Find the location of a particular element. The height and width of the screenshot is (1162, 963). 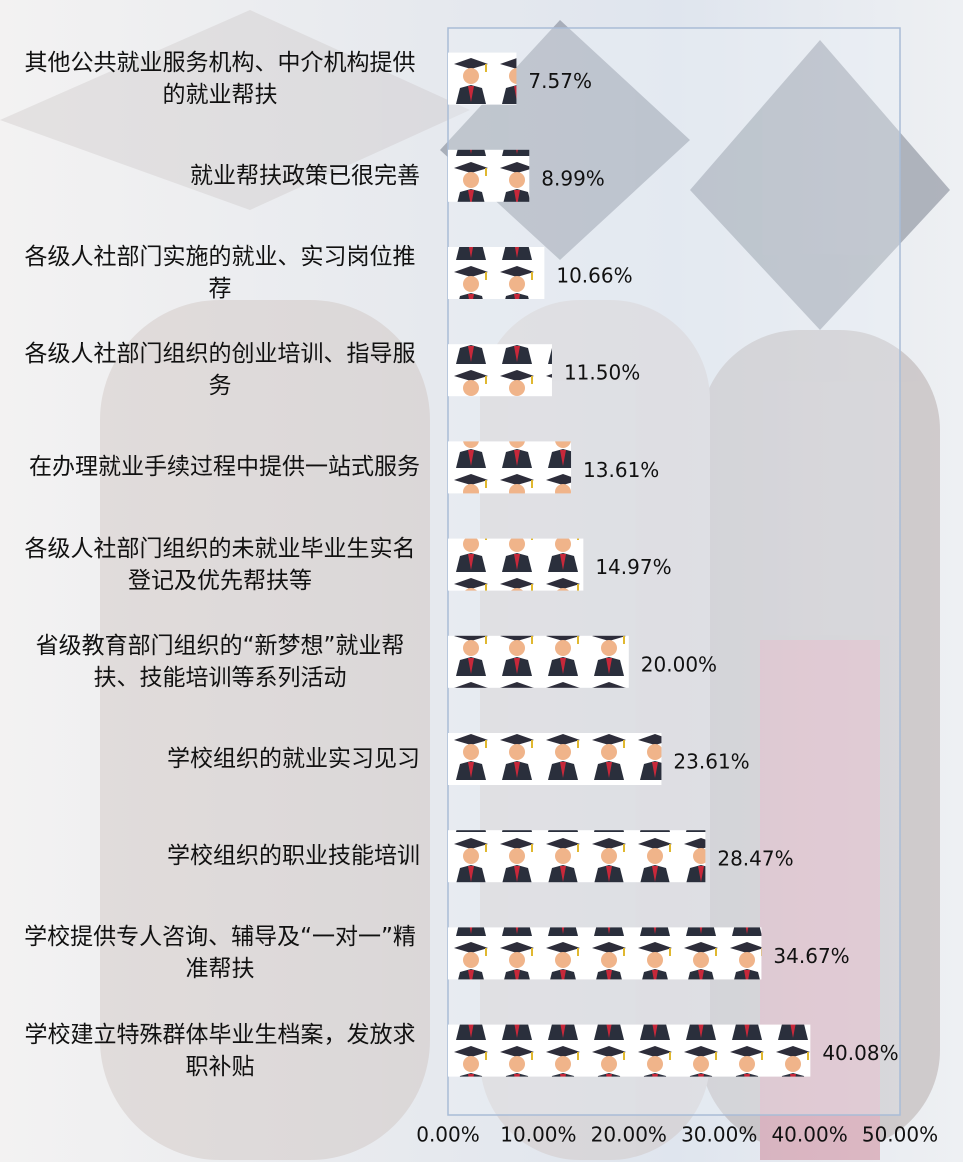

category-label-box: 学校组织的职业技能培训 is located at coordinates (220, 856).